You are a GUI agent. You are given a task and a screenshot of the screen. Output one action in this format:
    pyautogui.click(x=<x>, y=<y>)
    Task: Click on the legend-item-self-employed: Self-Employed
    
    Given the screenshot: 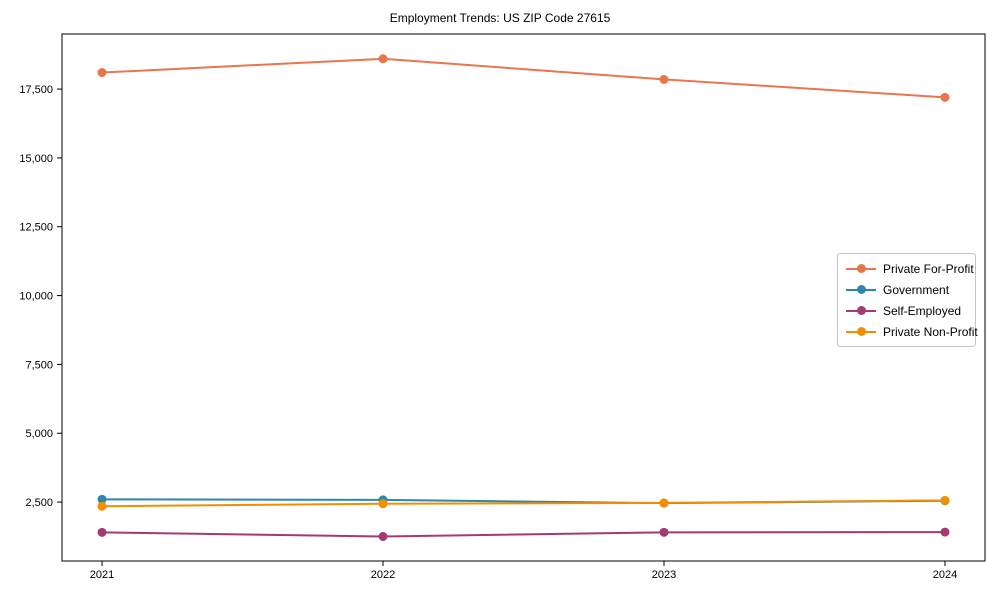 What is the action you would take?
    pyautogui.click(x=907, y=310)
    